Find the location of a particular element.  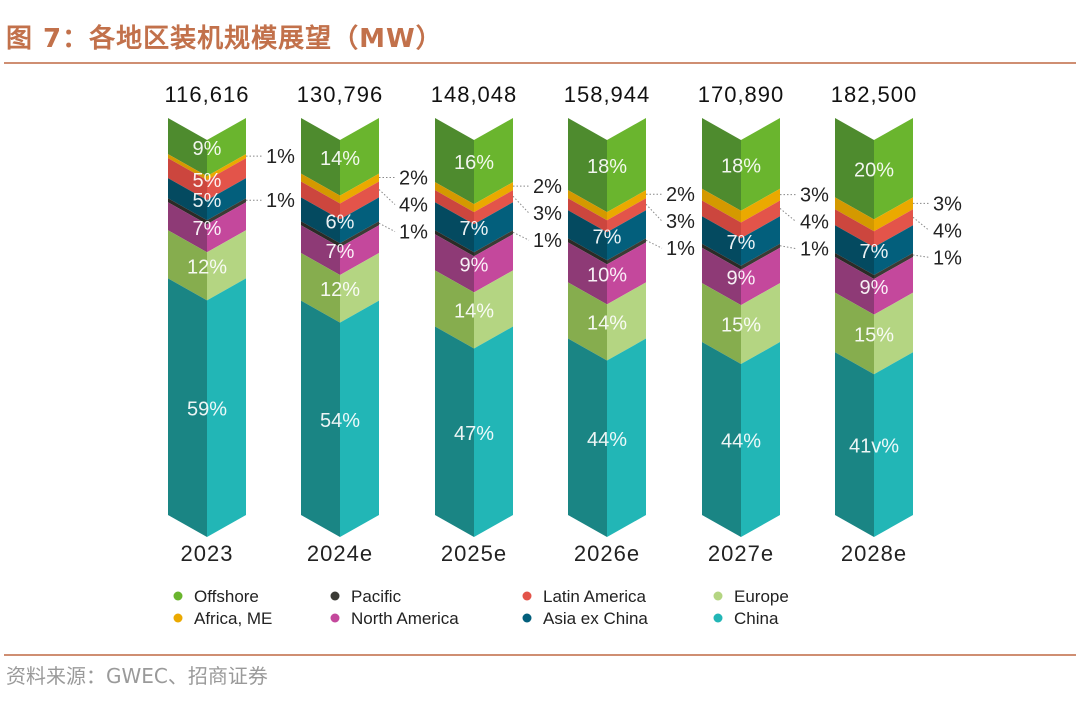

legend-item: Pacific is located at coordinates (366, 596).